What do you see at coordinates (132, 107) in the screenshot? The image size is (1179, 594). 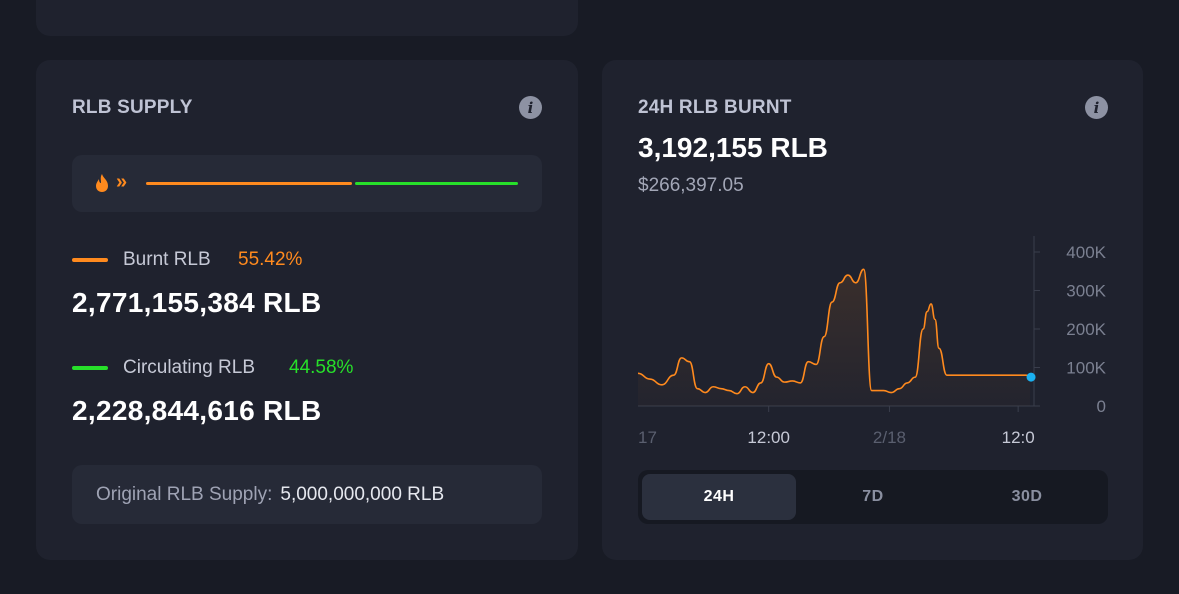 I see `supply-card-title: RLB SUPPLY` at bounding box center [132, 107].